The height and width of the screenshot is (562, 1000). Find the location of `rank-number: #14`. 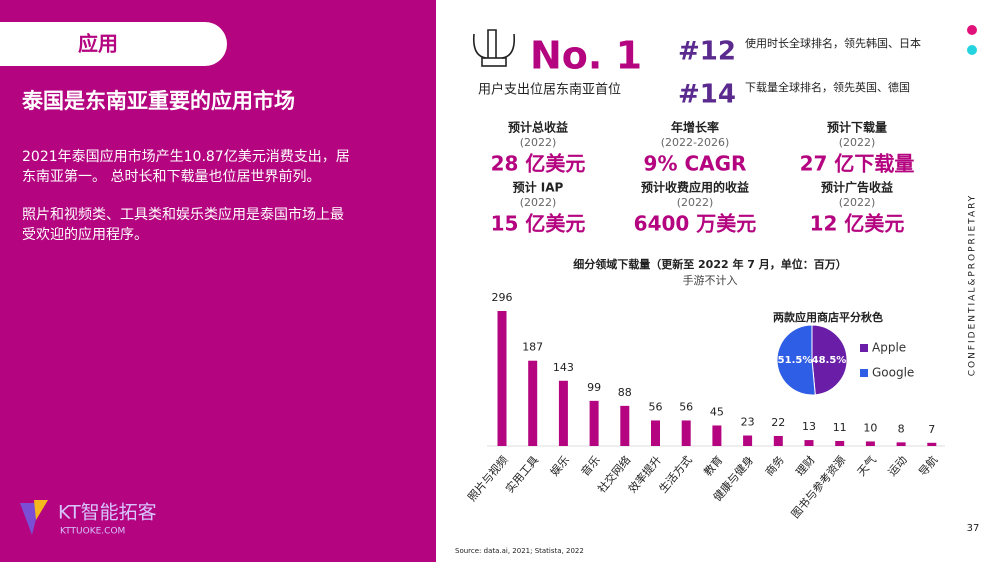

rank-number: #14 is located at coordinates (707, 95).